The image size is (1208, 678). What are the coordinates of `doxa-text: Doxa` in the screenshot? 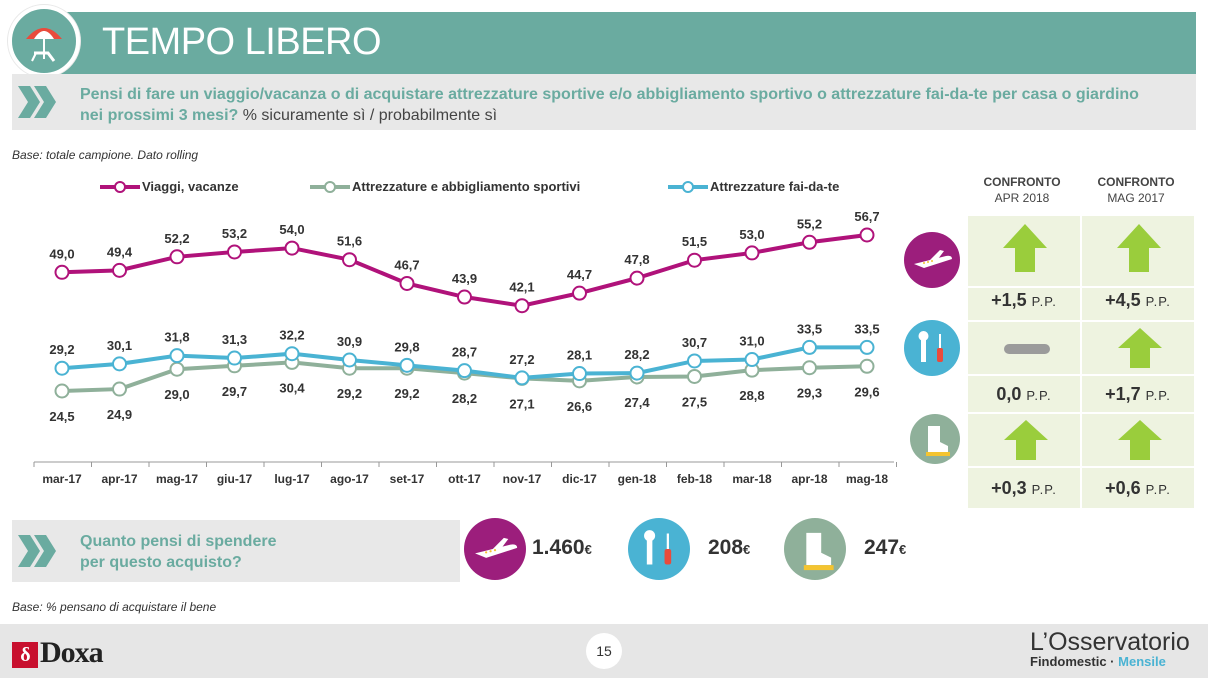 It's located at (72, 652).